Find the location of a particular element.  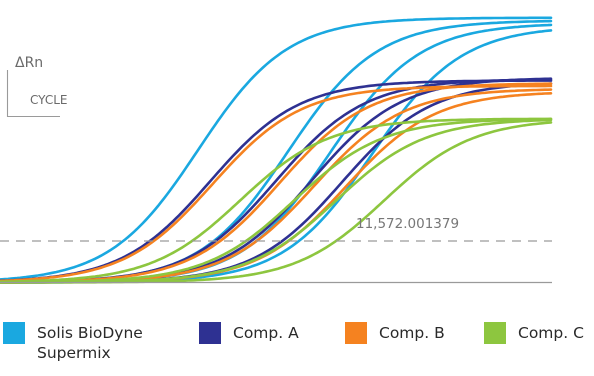

x-axis-label: CYCLE is located at coordinates (49, 100).